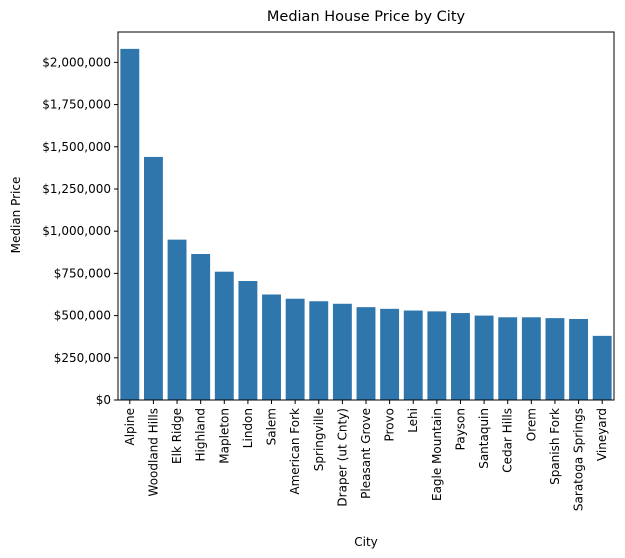 This screenshot has height=558, width=625. Describe the element at coordinates (342, 351) in the screenshot. I see `bar-draper-ut-cnty-` at that location.